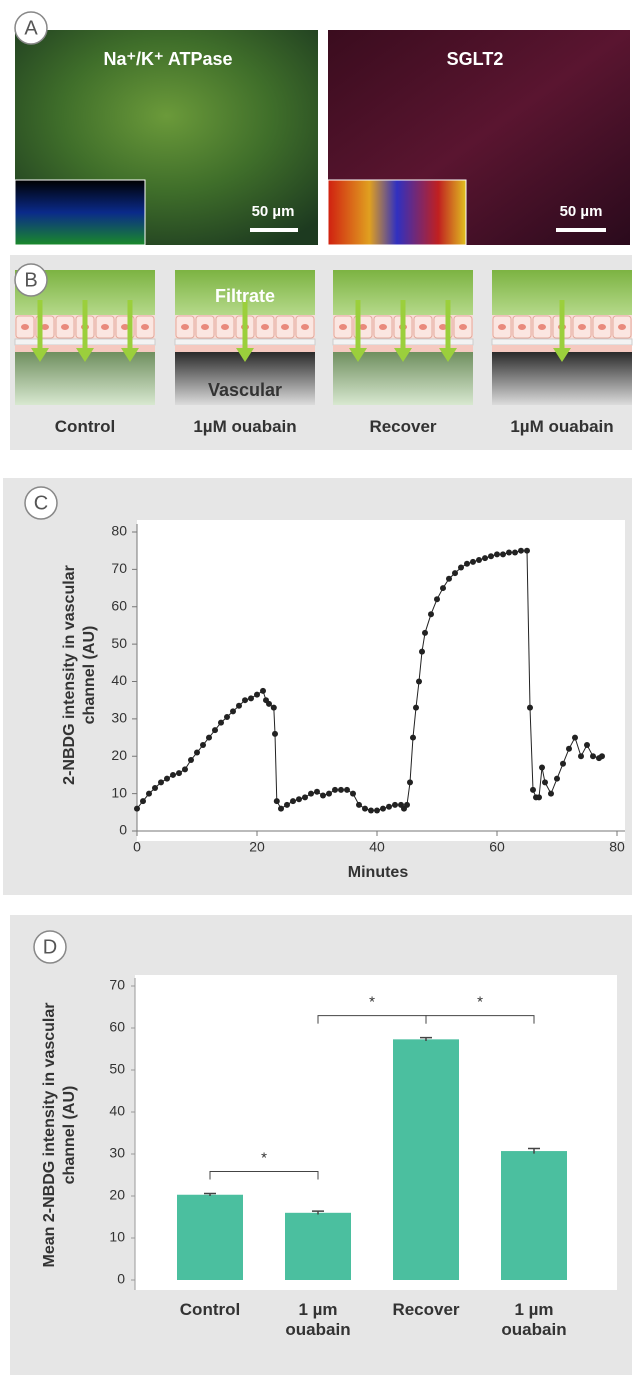 This screenshot has height=1381, width=641. What do you see at coordinates (617, 847) in the screenshot?
I see `x-tick-label: 80` at bounding box center [617, 847].